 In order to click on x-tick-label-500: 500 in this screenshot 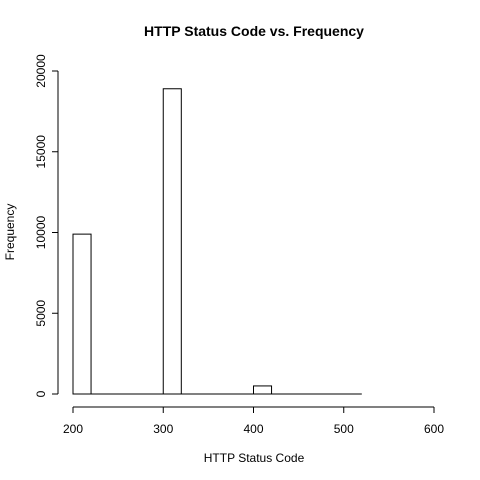, I will do `click(344, 429)`.